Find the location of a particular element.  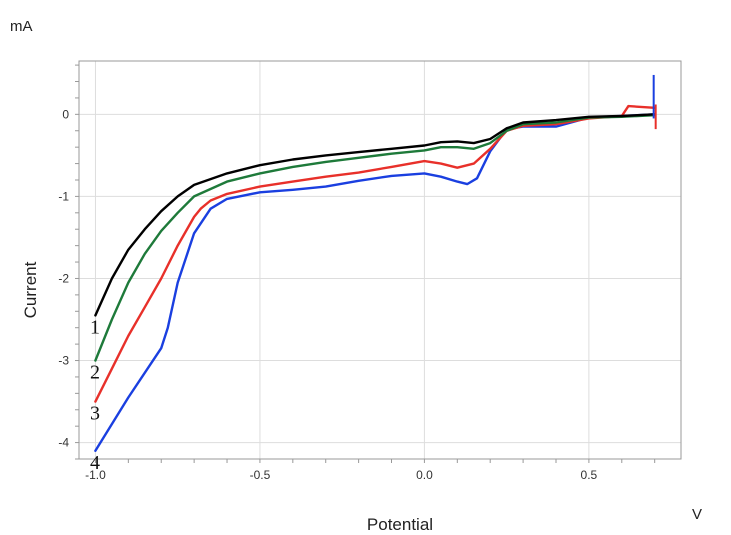

x-tick-label: 0.0 is located at coordinates (424, 475).